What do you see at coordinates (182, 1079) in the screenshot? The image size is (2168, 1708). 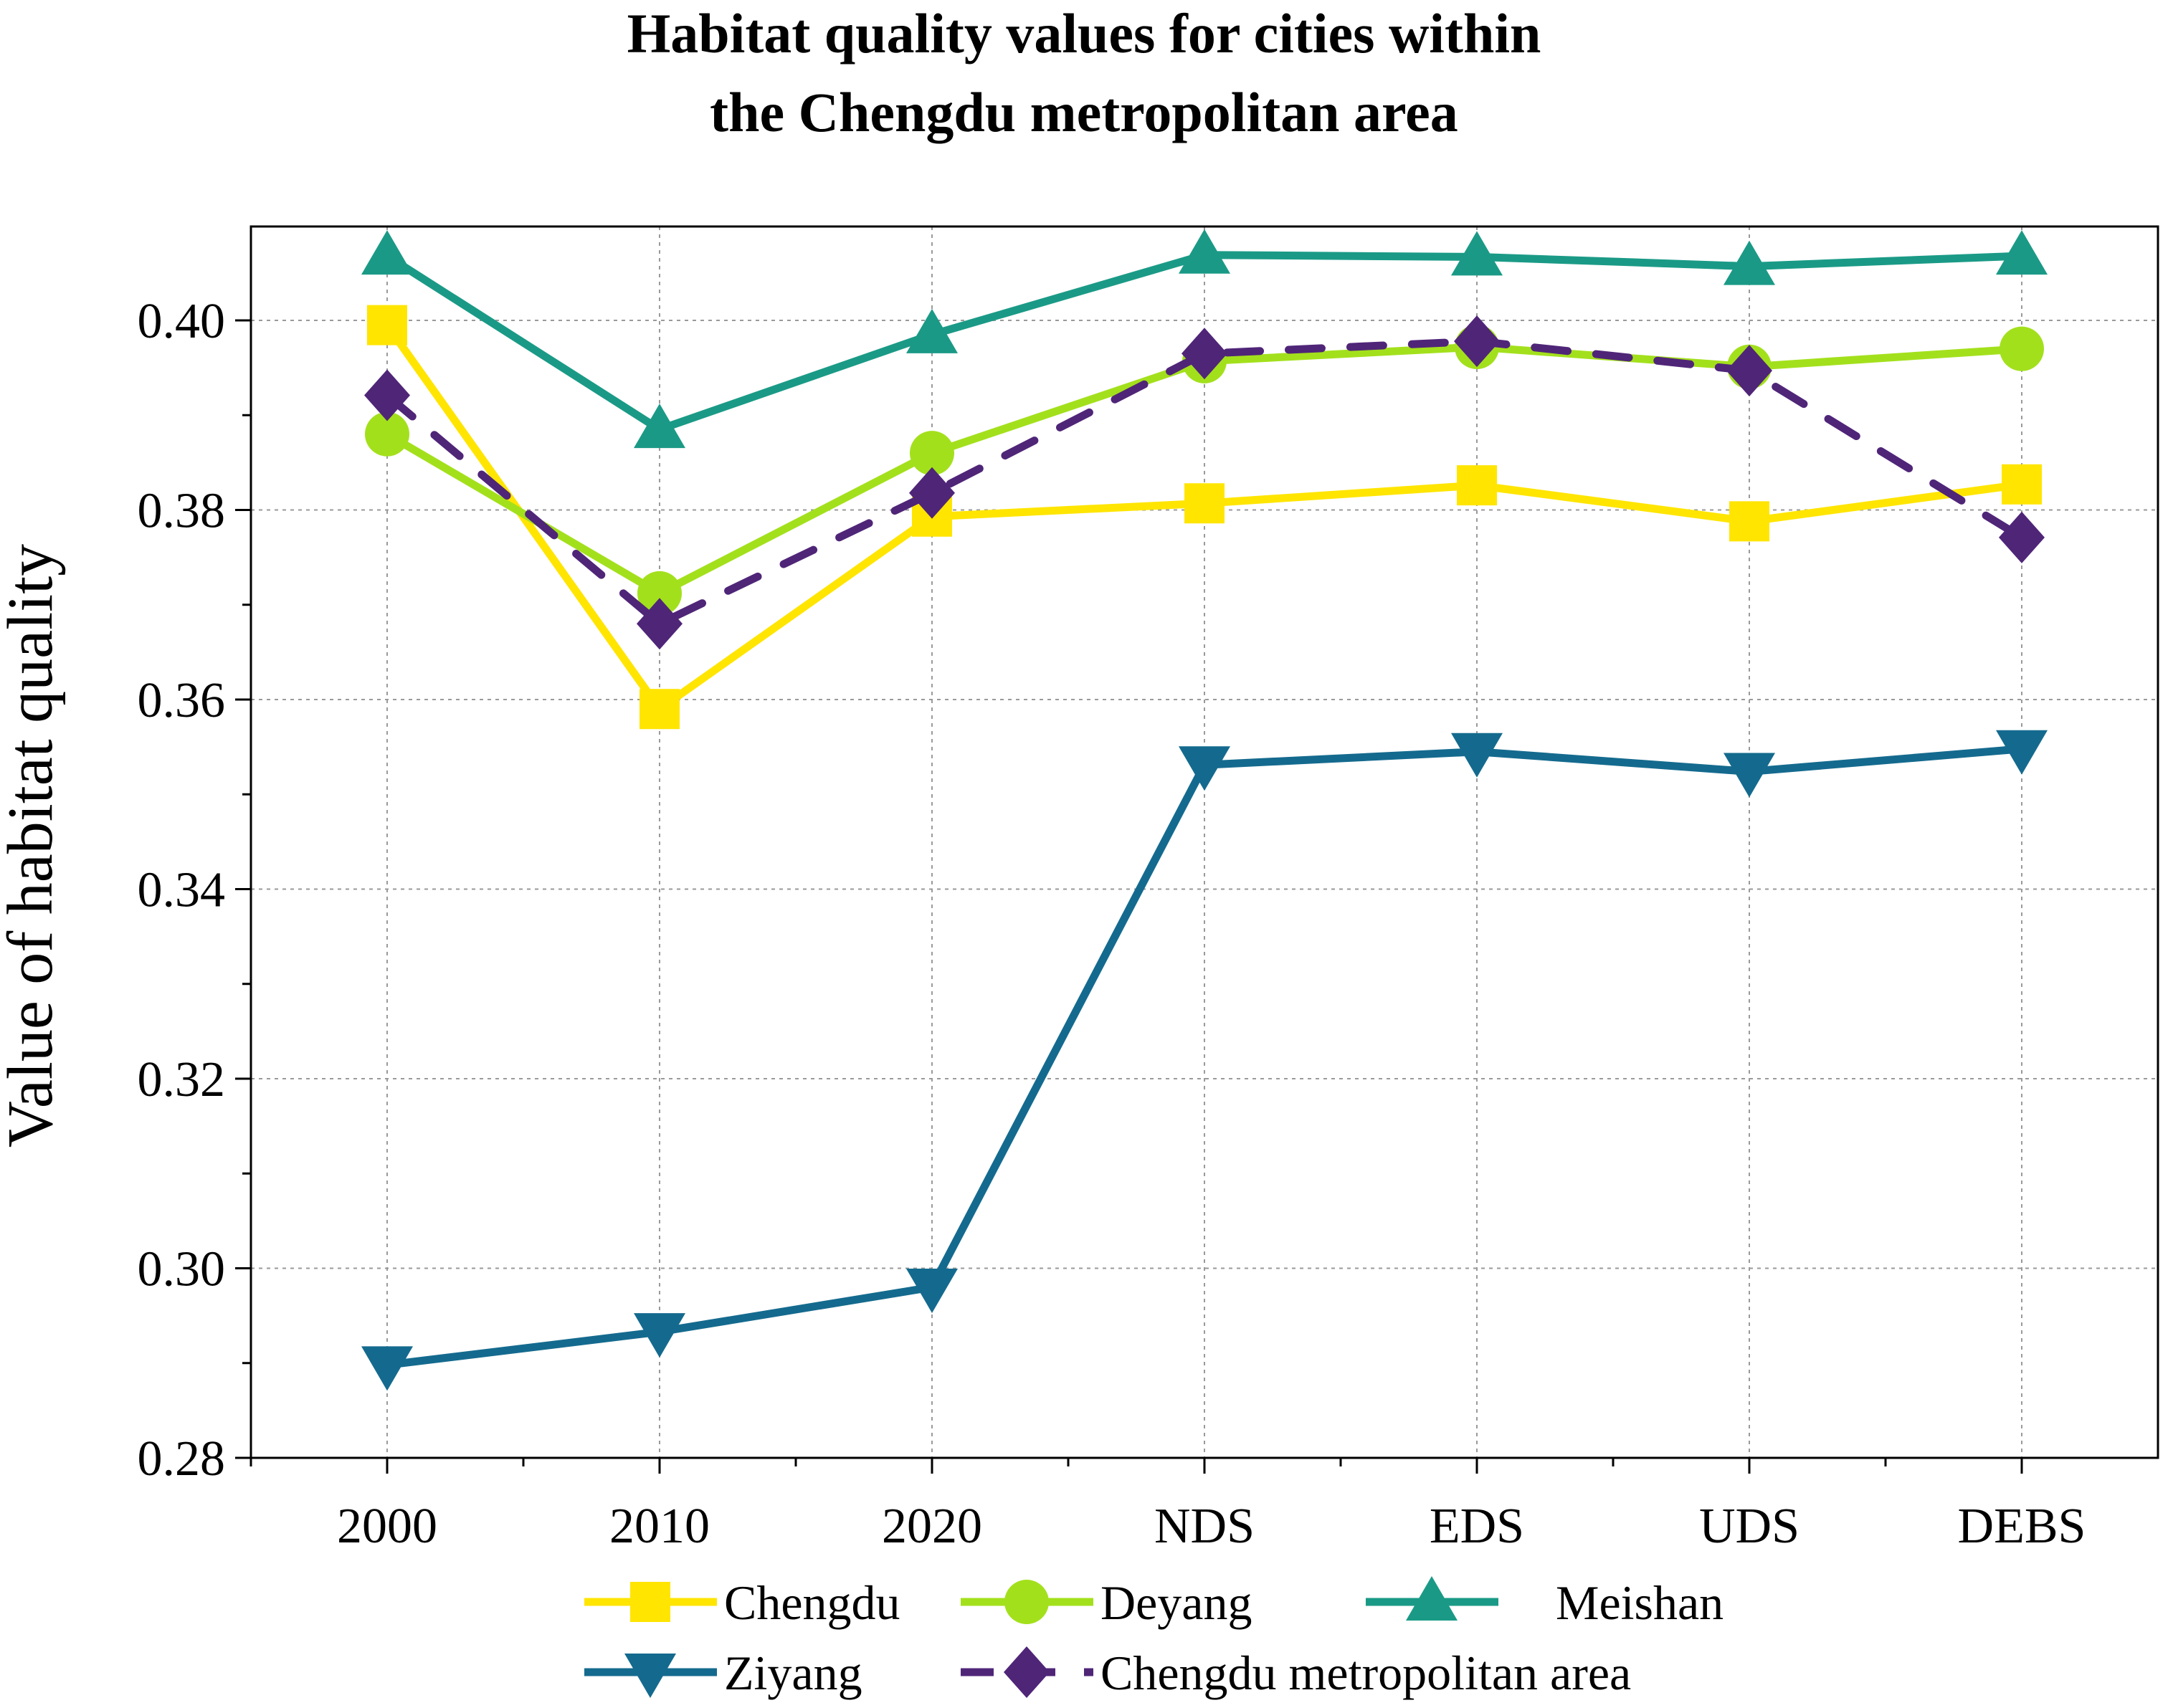 I see `y-tick-label: 0.32` at bounding box center [182, 1079].